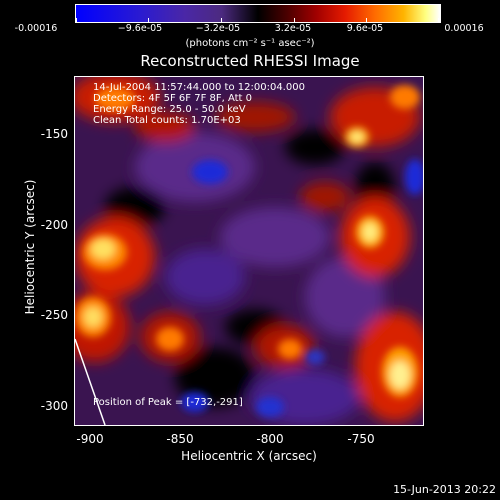  What do you see at coordinates (169, 109) in the screenshot?
I see `info-energy-range: Energy Range: 25.0 - 50.0 keV` at bounding box center [169, 109].